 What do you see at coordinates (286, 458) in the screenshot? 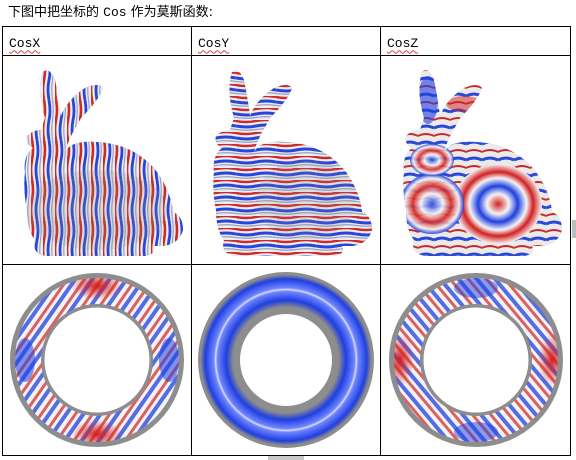
I see `page-footer-mark` at bounding box center [286, 458].